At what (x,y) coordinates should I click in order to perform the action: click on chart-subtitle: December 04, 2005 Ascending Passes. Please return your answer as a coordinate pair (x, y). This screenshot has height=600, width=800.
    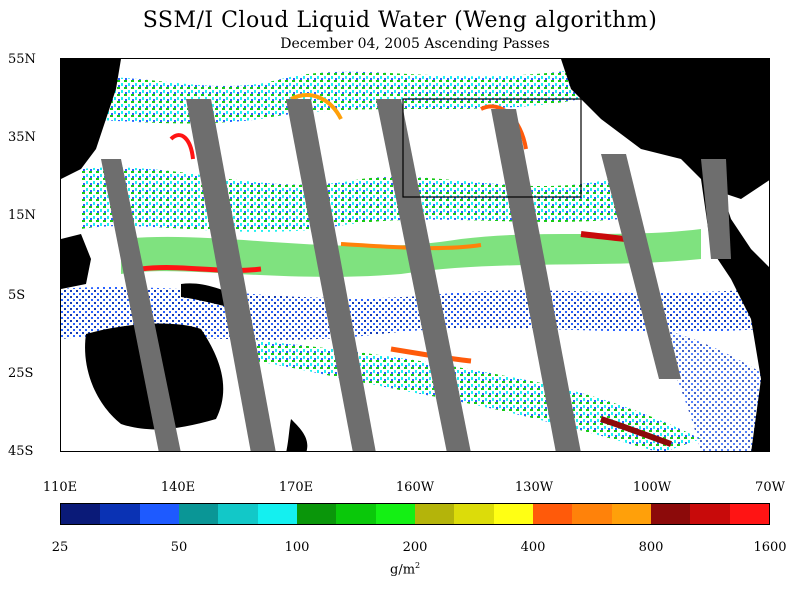
    Looking at the image, I should click on (415, 44).